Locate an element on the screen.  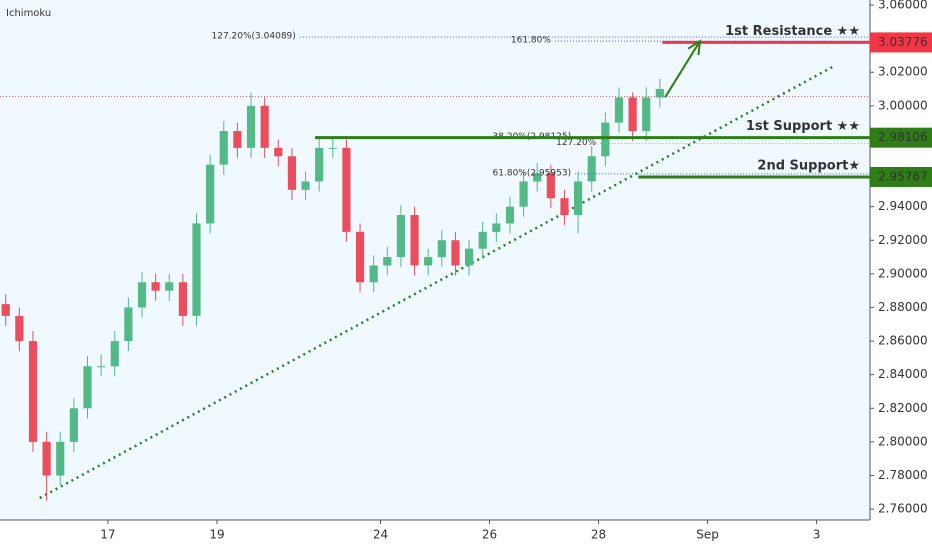
x-tick-label: 17 is located at coordinates (107, 535).